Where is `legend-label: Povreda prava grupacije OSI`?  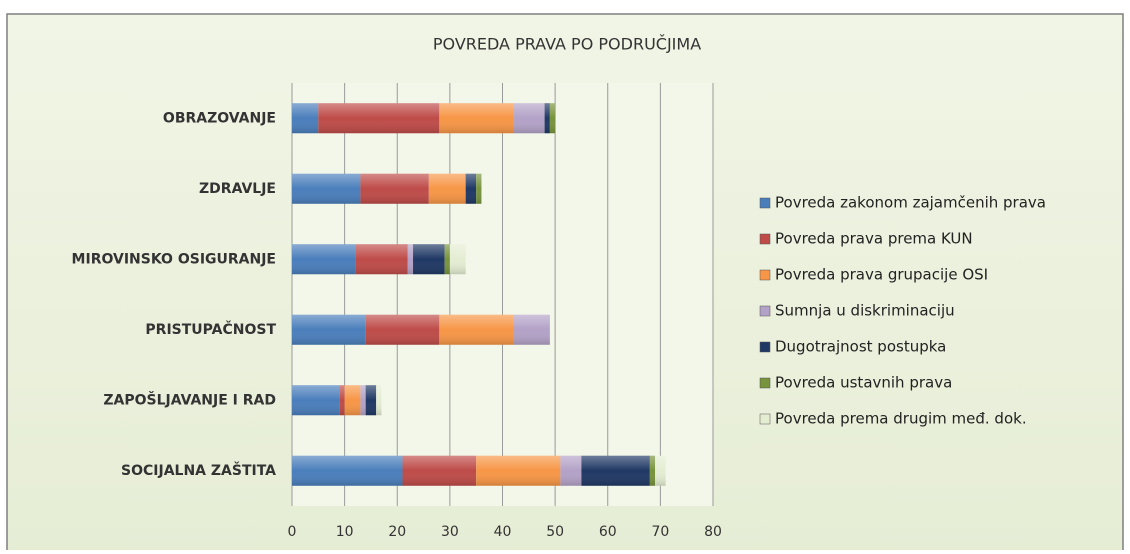
legend-label: Povreda prava grupacije OSI is located at coordinates (881, 275).